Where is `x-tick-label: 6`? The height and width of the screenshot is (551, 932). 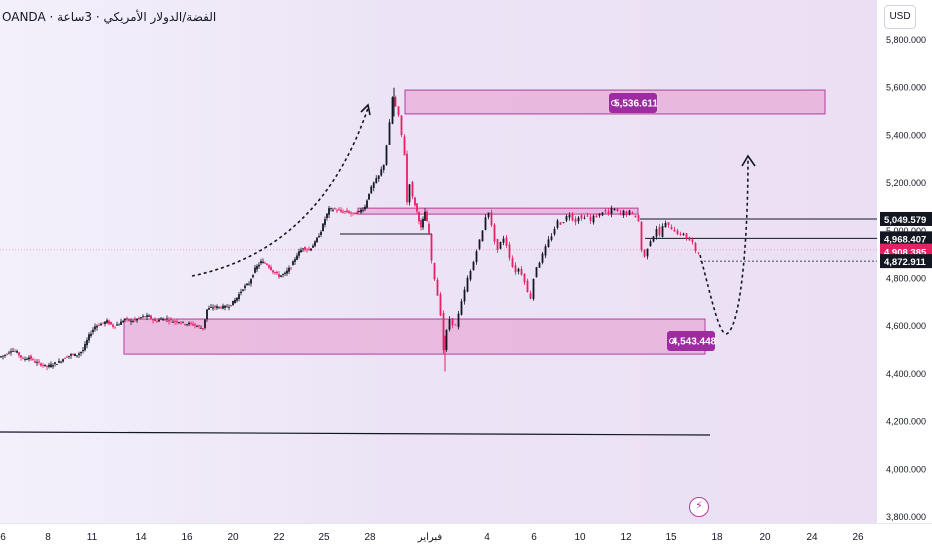 x-tick-label: 6 is located at coordinates (534, 537).